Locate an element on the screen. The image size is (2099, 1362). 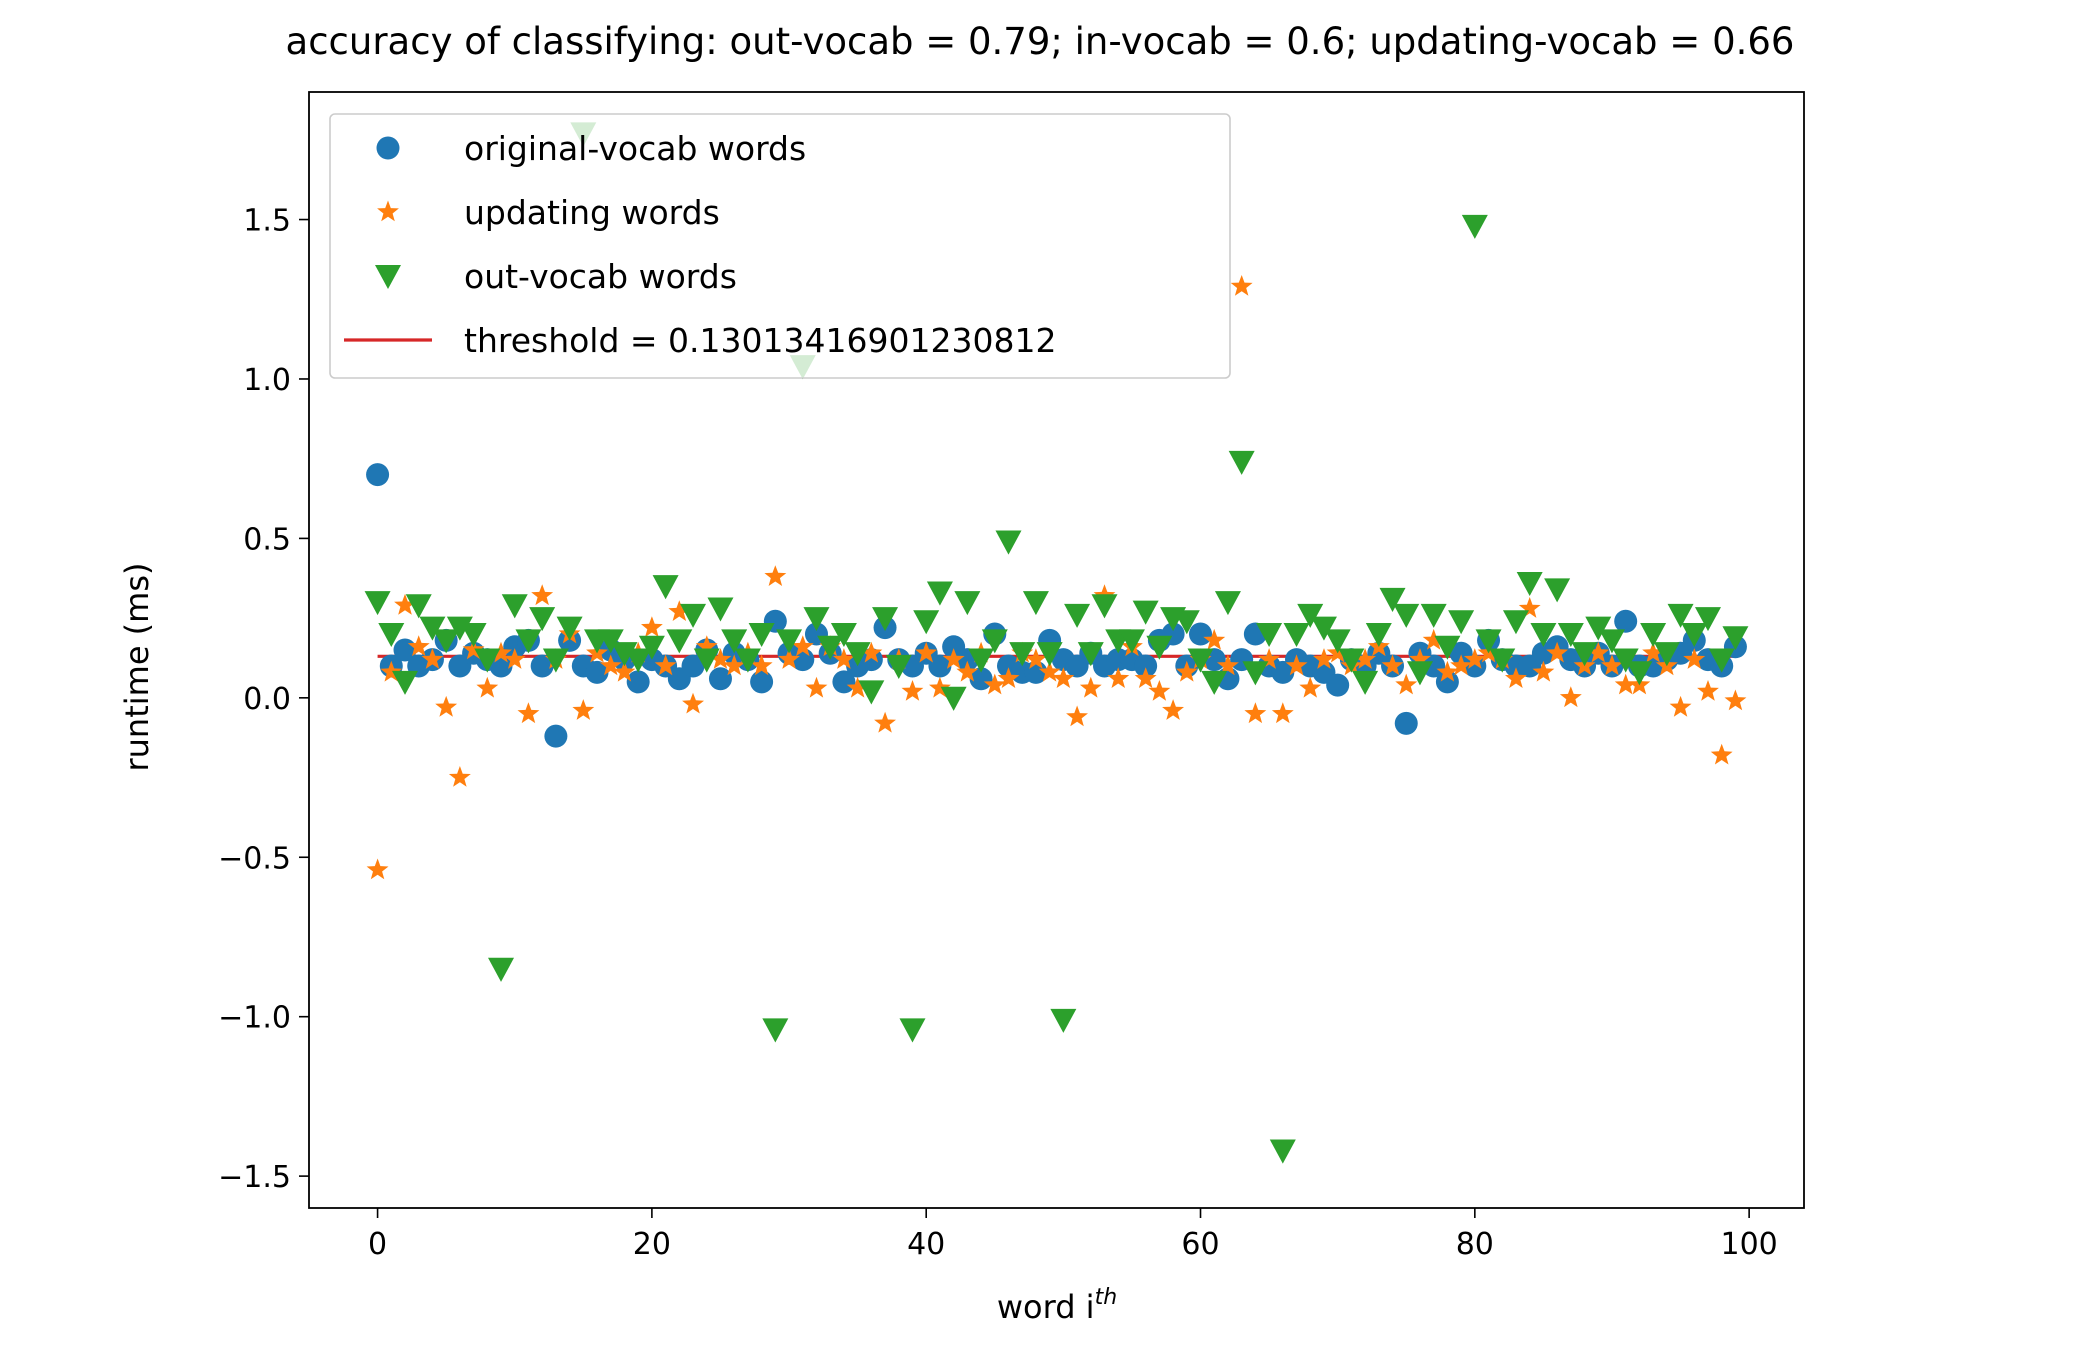
y-axis-label: runtime (ms) is located at coordinates (137, 667).